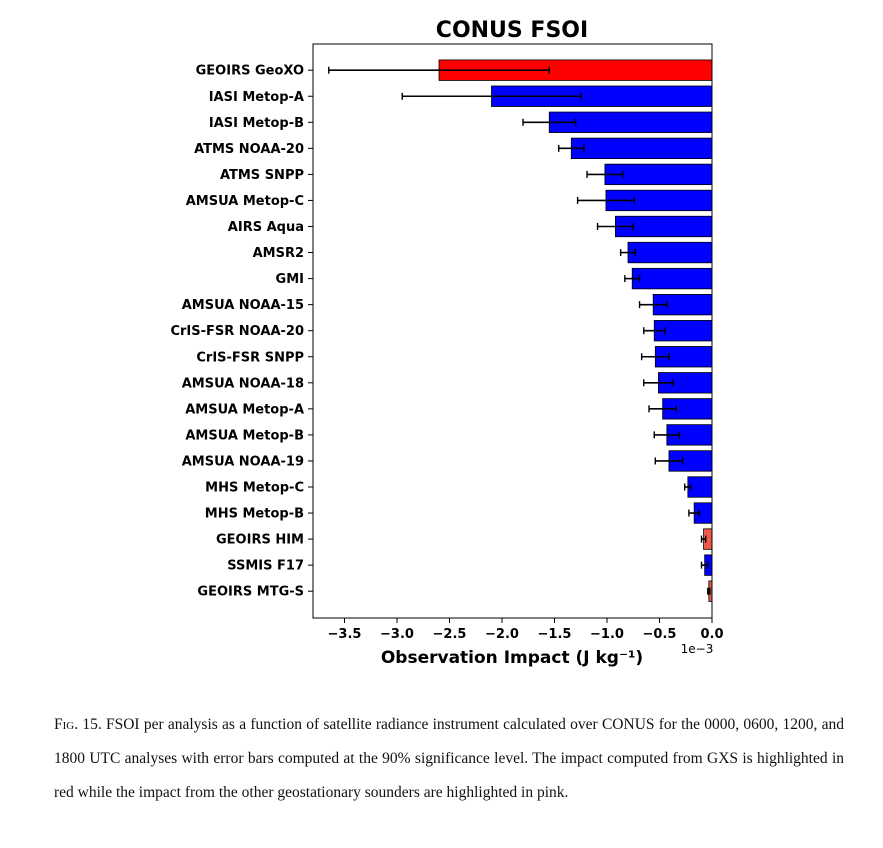  Describe the element at coordinates (256, 97) in the screenshot. I see `y-tick-label: IASI Metop-A` at that location.